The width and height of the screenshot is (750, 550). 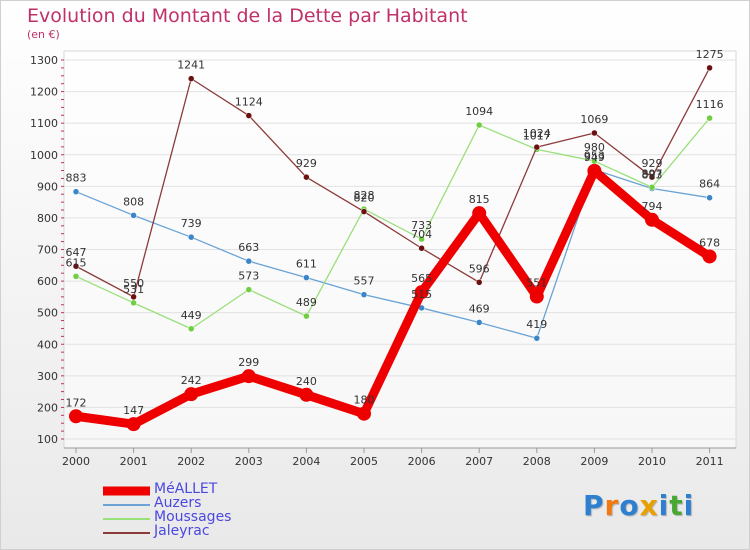 I want to click on y-tick-label: 200, so click(x=47, y=407).